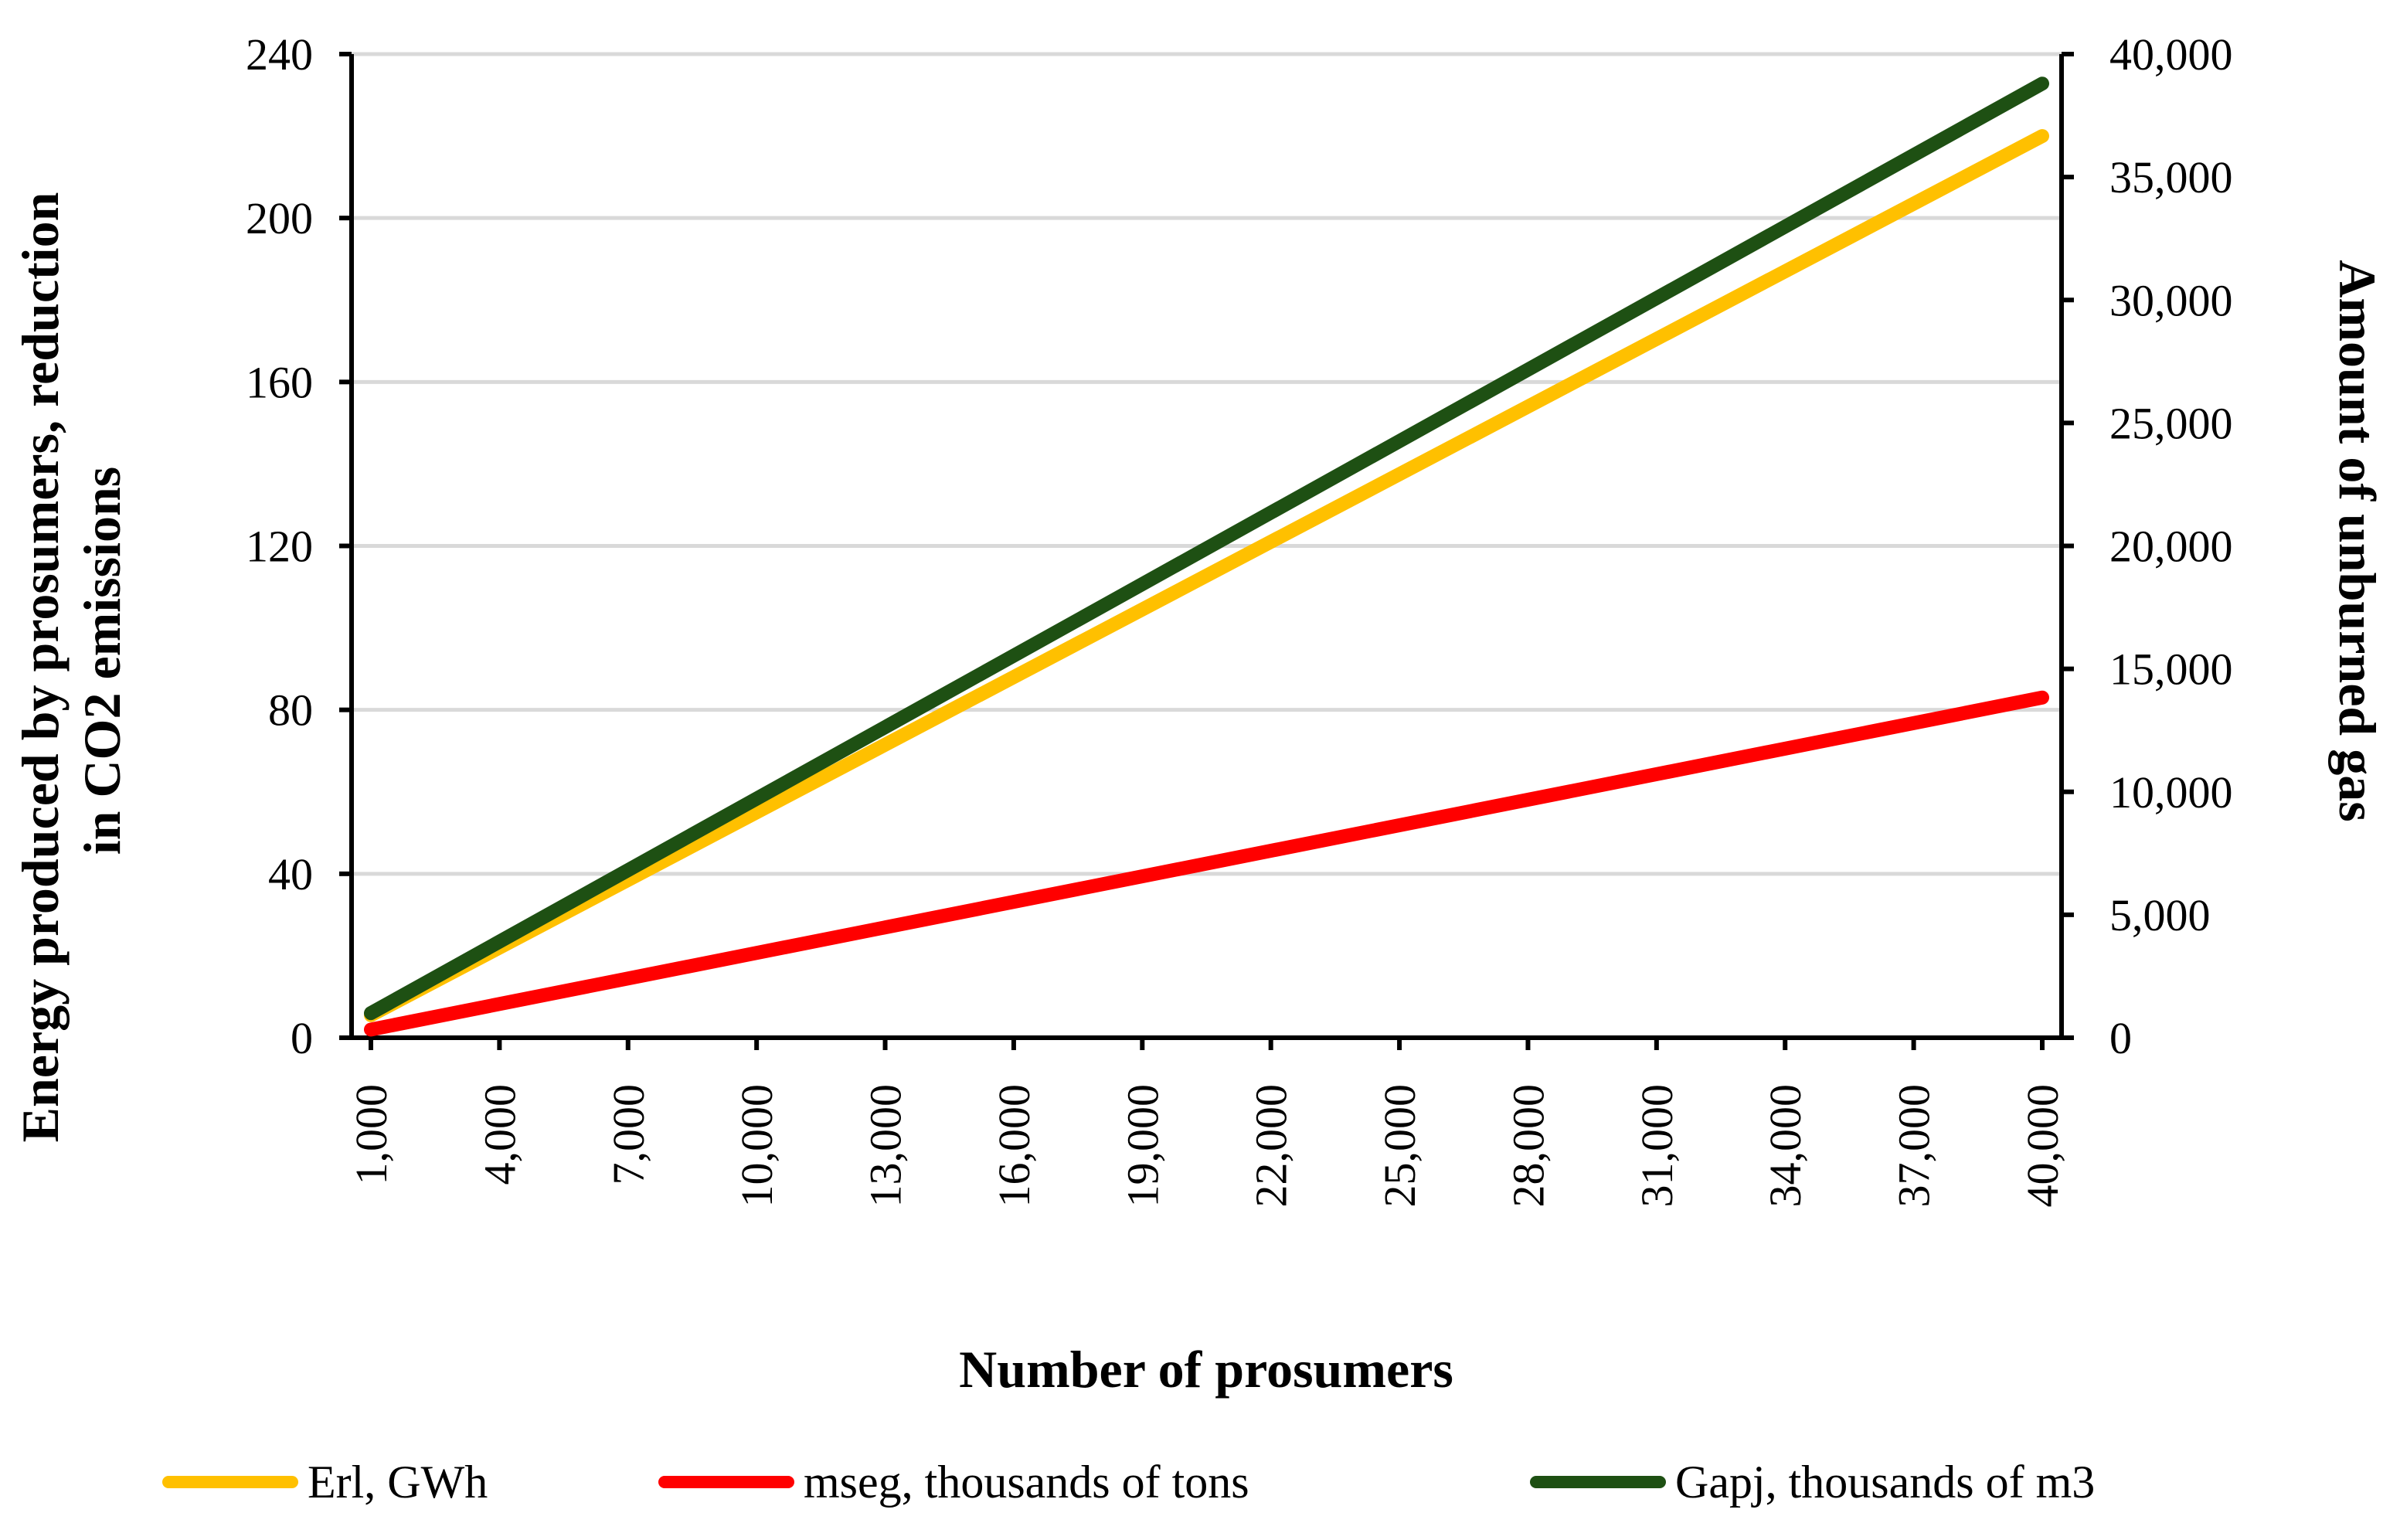 The width and height of the screenshot is (2383, 1540). I want to click on right-y-tick-label: 40,000, so click(2171, 54).